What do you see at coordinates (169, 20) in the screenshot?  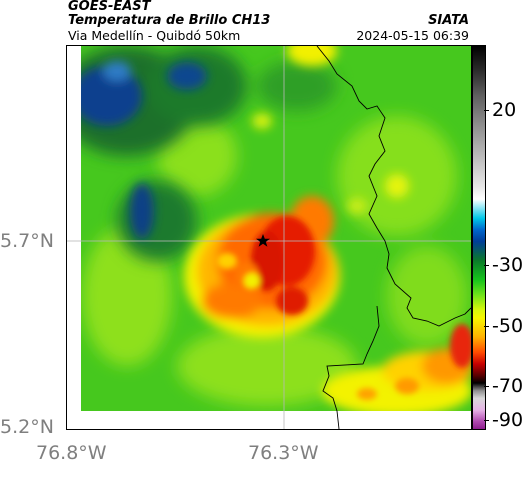 I see `product-title: Temperatura de Brillo CH13` at bounding box center [169, 20].